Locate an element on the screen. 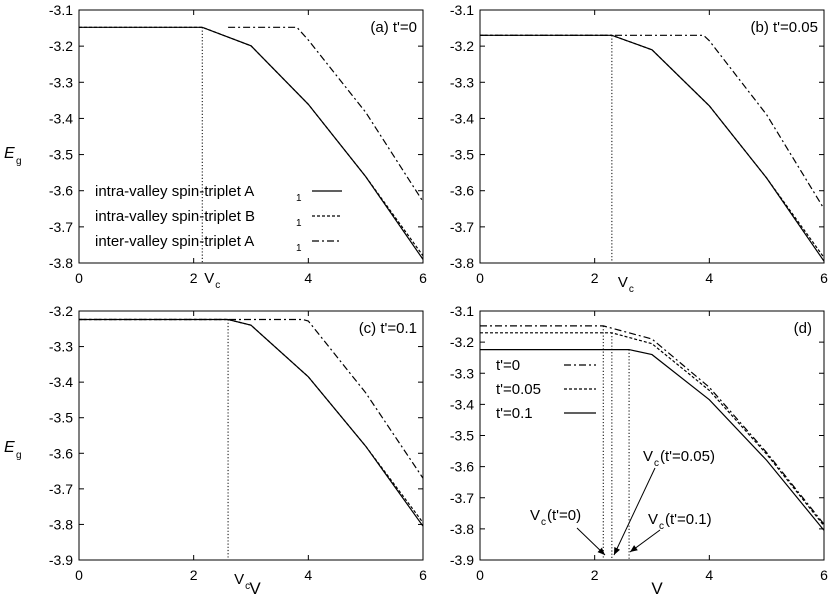 Image resolution: width=831 pixels, height=607 pixels. series-line-dashed is located at coordinates (251, 420).